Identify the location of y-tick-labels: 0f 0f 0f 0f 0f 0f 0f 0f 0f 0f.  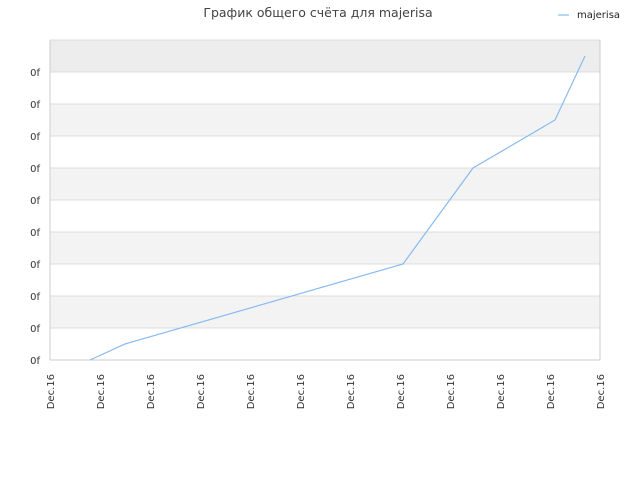
(35, 217).